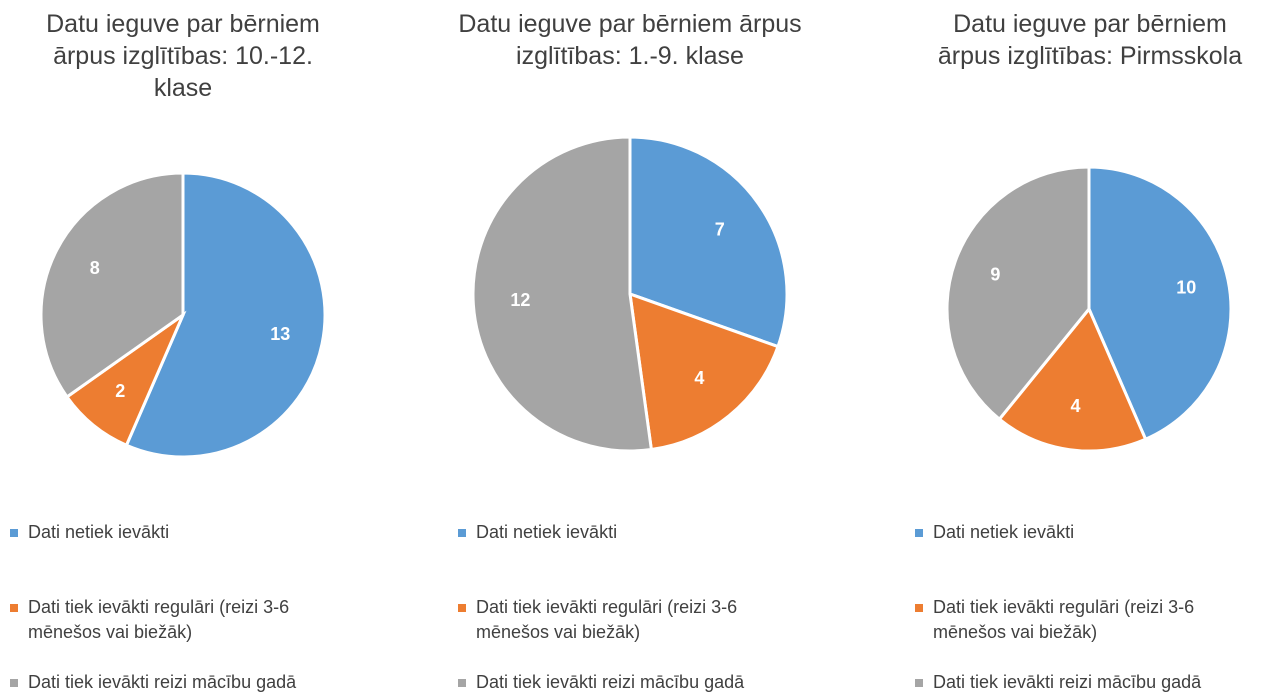 The width and height of the screenshot is (1277, 692). What do you see at coordinates (520, 300) in the screenshot?
I see `data-label: 12` at bounding box center [520, 300].